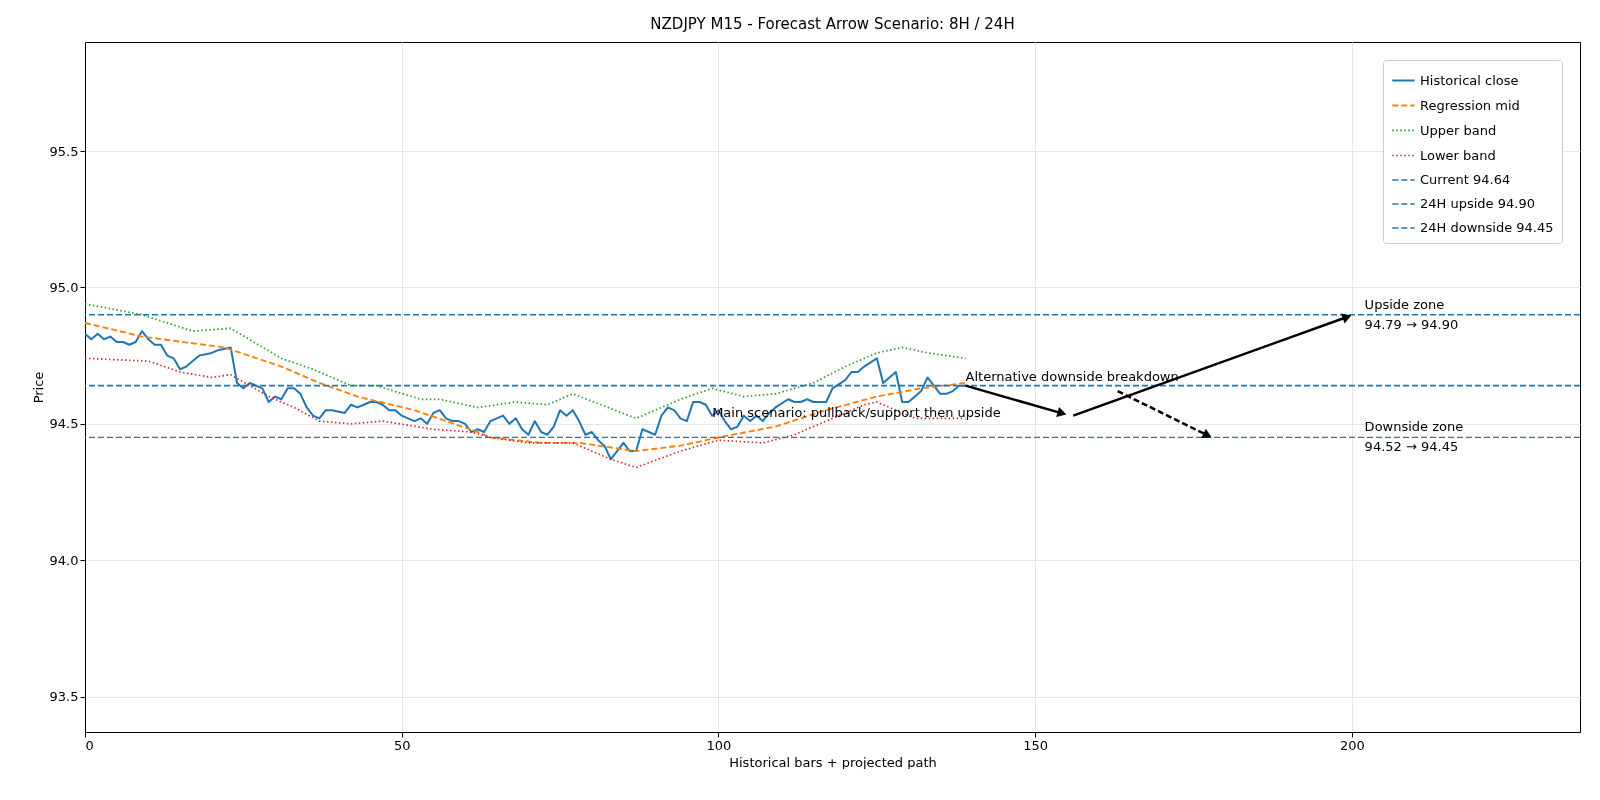 The height and width of the screenshot is (800, 1600). What do you see at coordinates (1458, 155) in the screenshot?
I see `legend-label: Lower band` at bounding box center [1458, 155].